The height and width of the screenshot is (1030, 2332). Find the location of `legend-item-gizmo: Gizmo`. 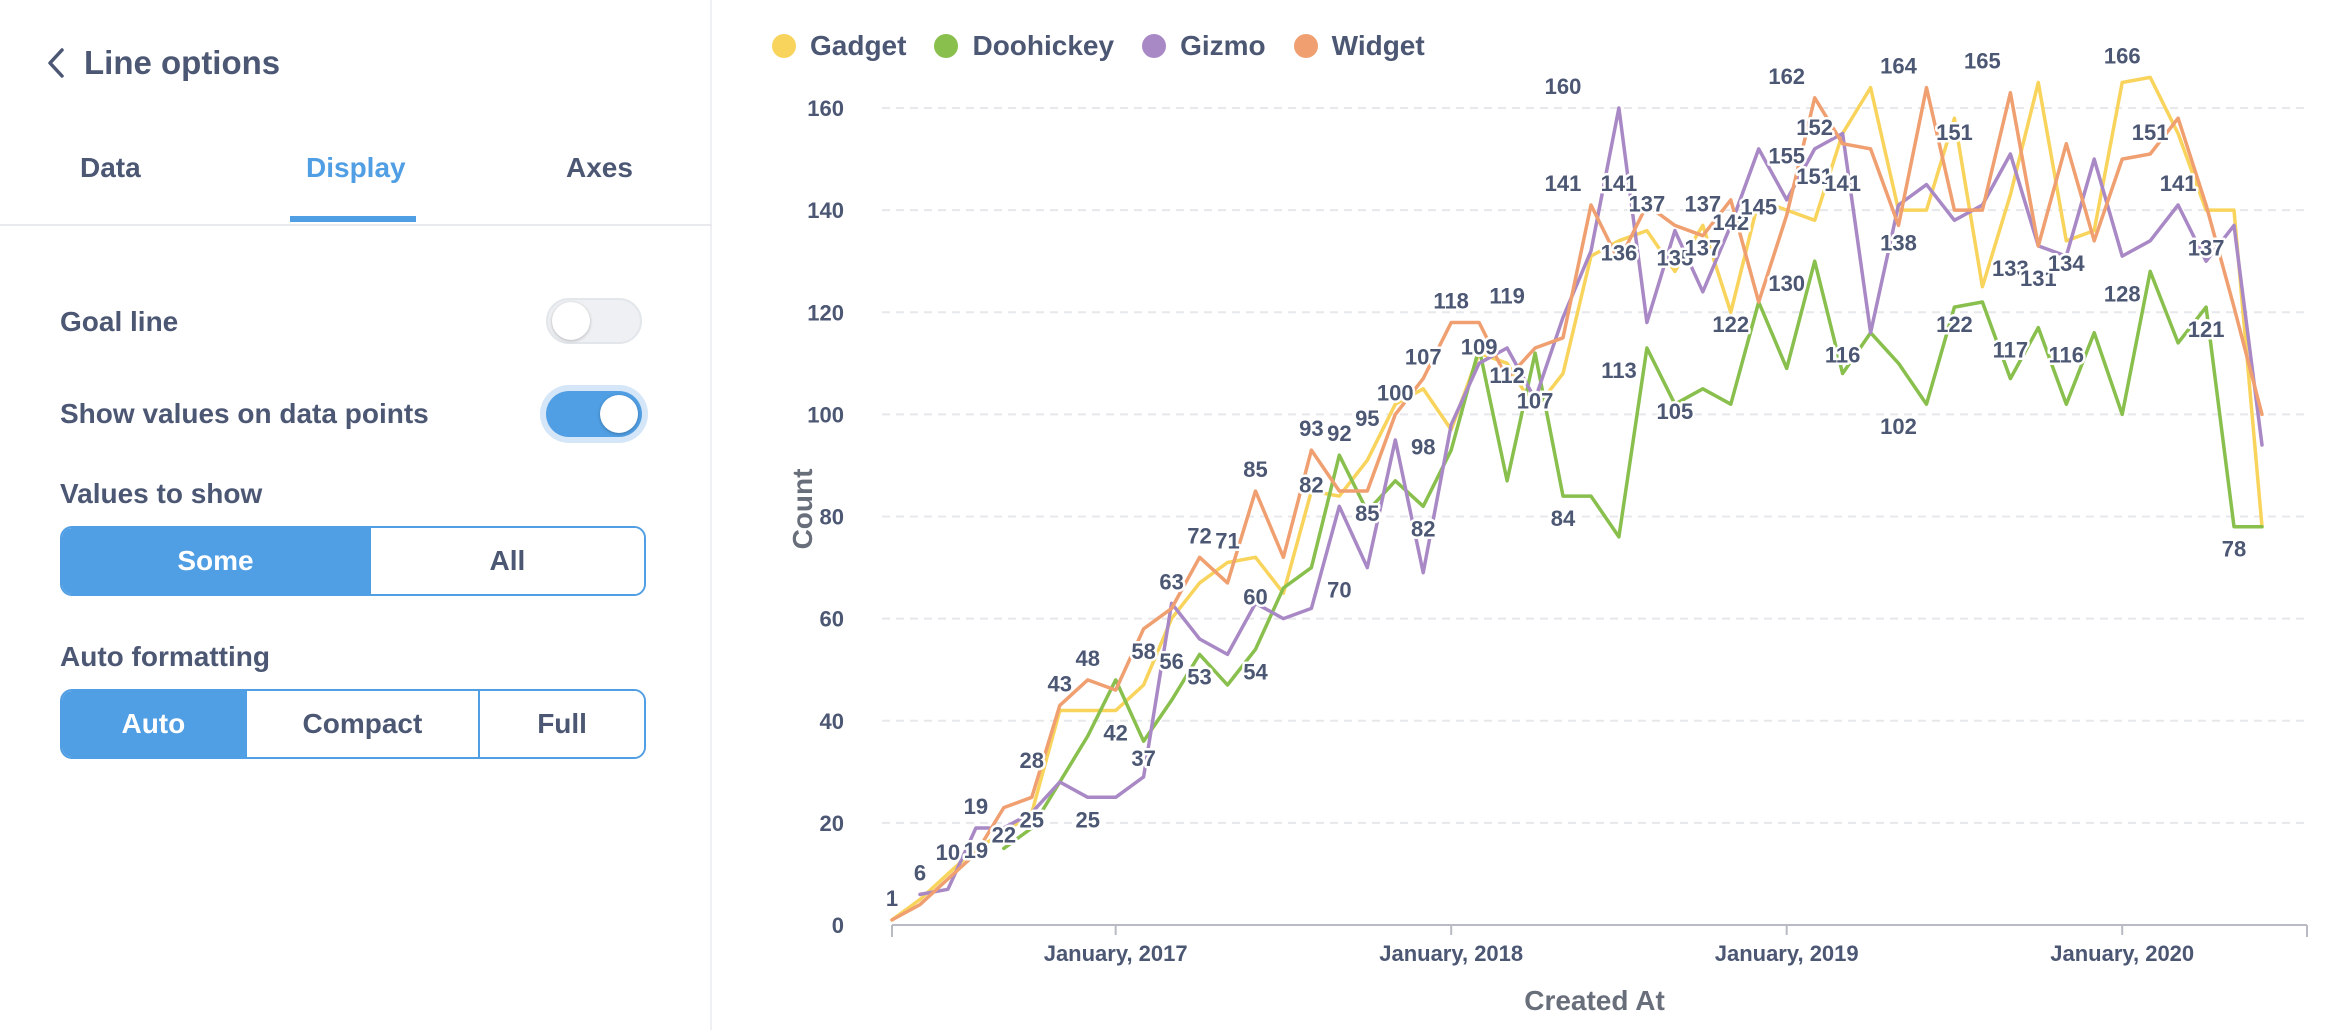

legend-item-gizmo: Gizmo is located at coordinates (1204, 46).